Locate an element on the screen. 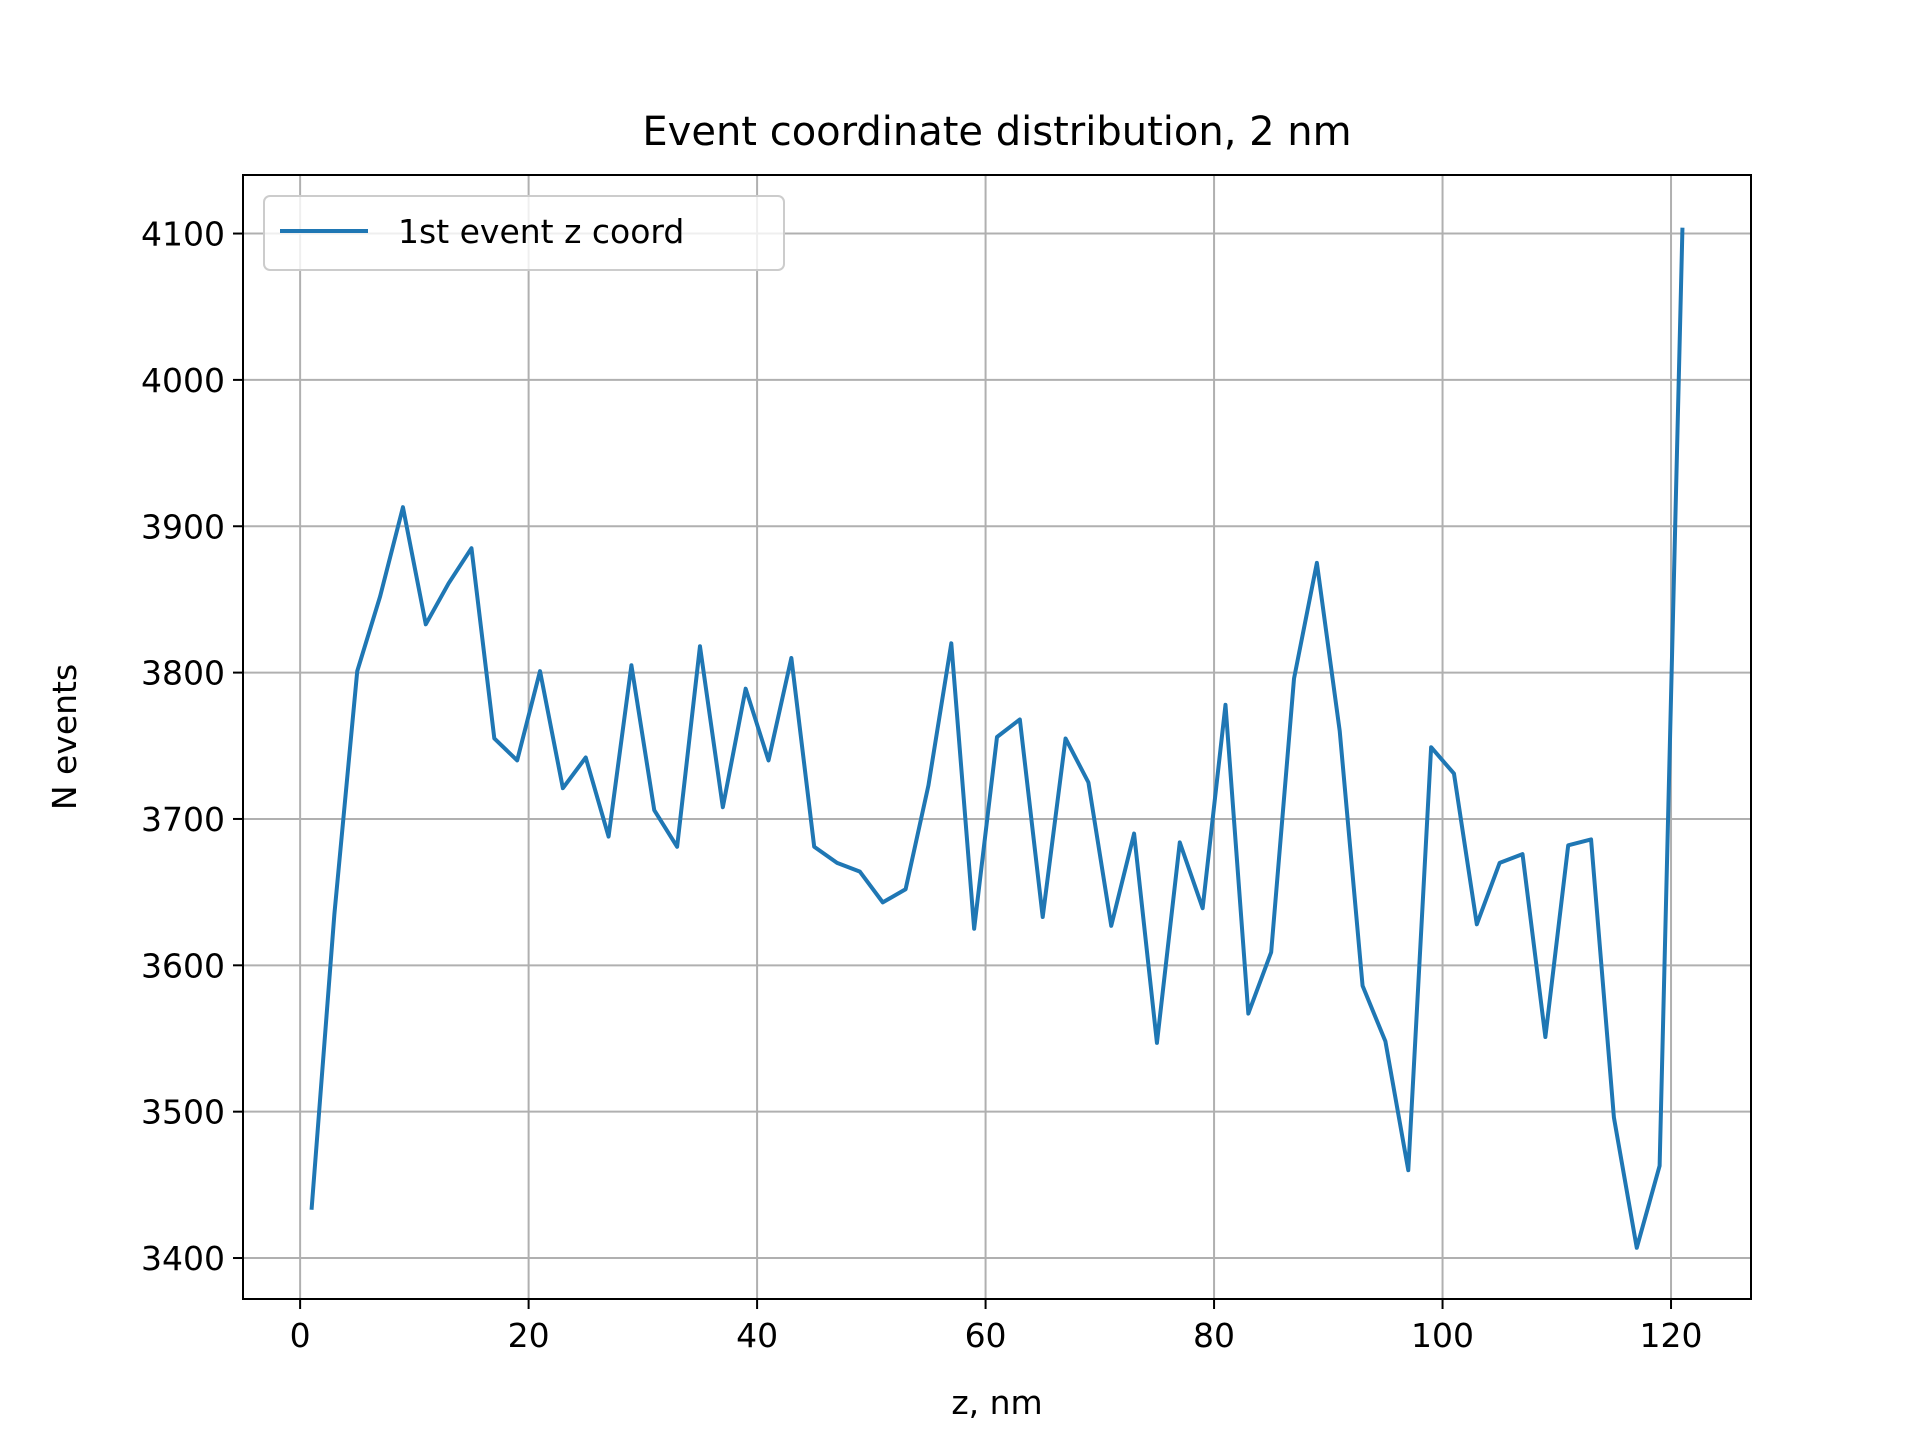 The image size is (1920, 1440). y-tick-label: 3700 is located at coordinates (183, 819).